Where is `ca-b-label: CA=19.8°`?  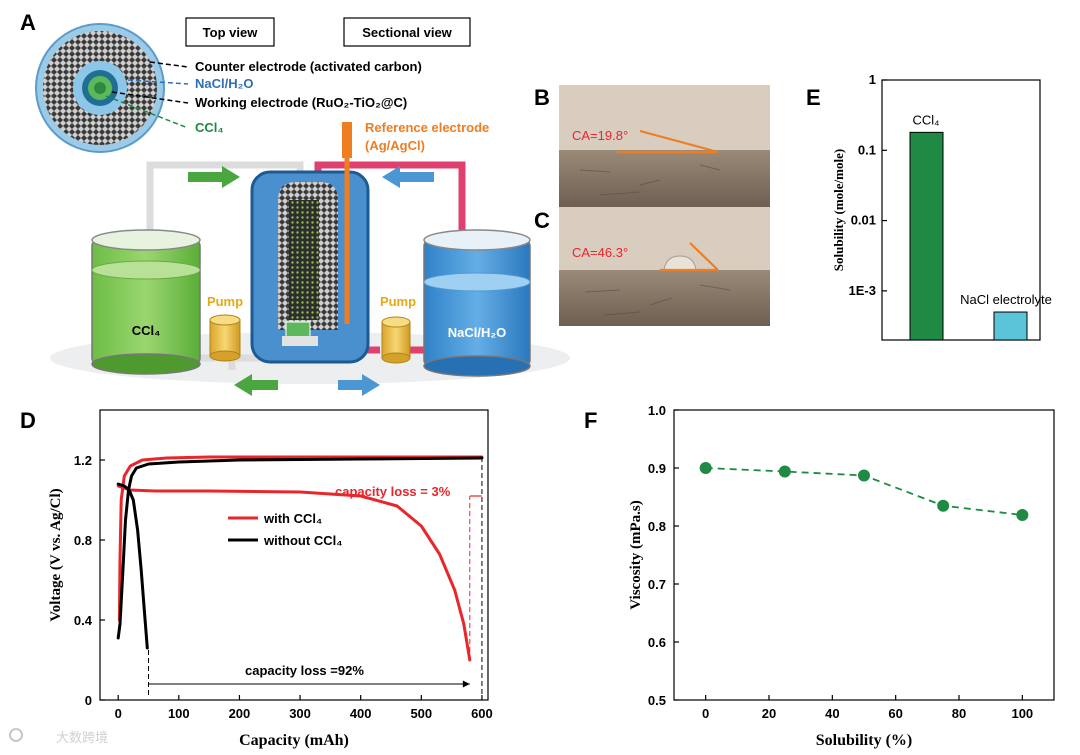 ca-b-label: CA=19.8° is located at coordinates (600, 135).